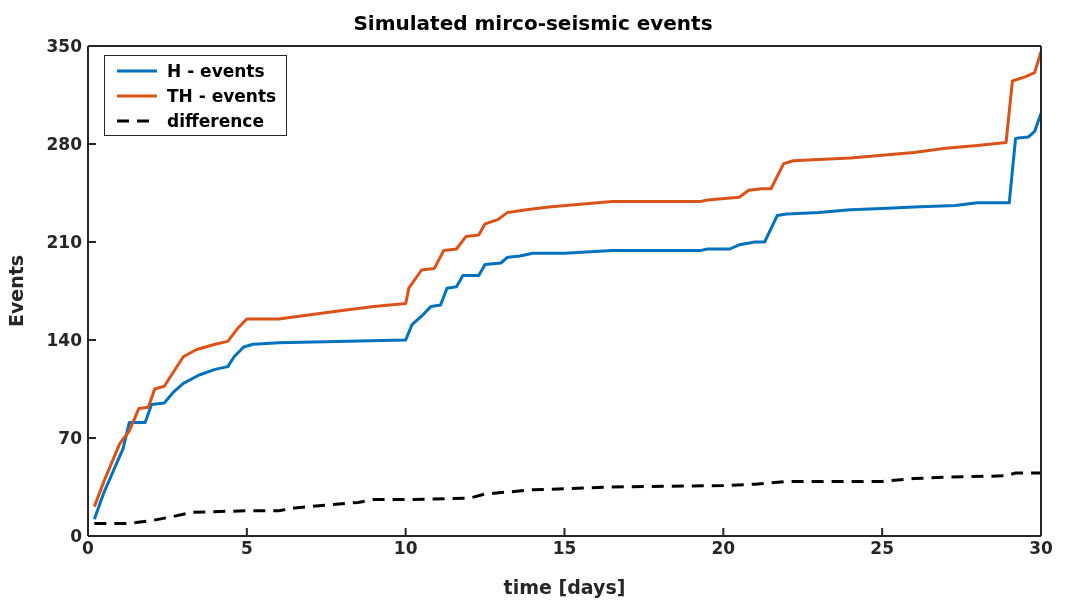 The width and height of the screenshot is (1066, 606). I want to click on x-tick-label: 30, so click(1041, 548).